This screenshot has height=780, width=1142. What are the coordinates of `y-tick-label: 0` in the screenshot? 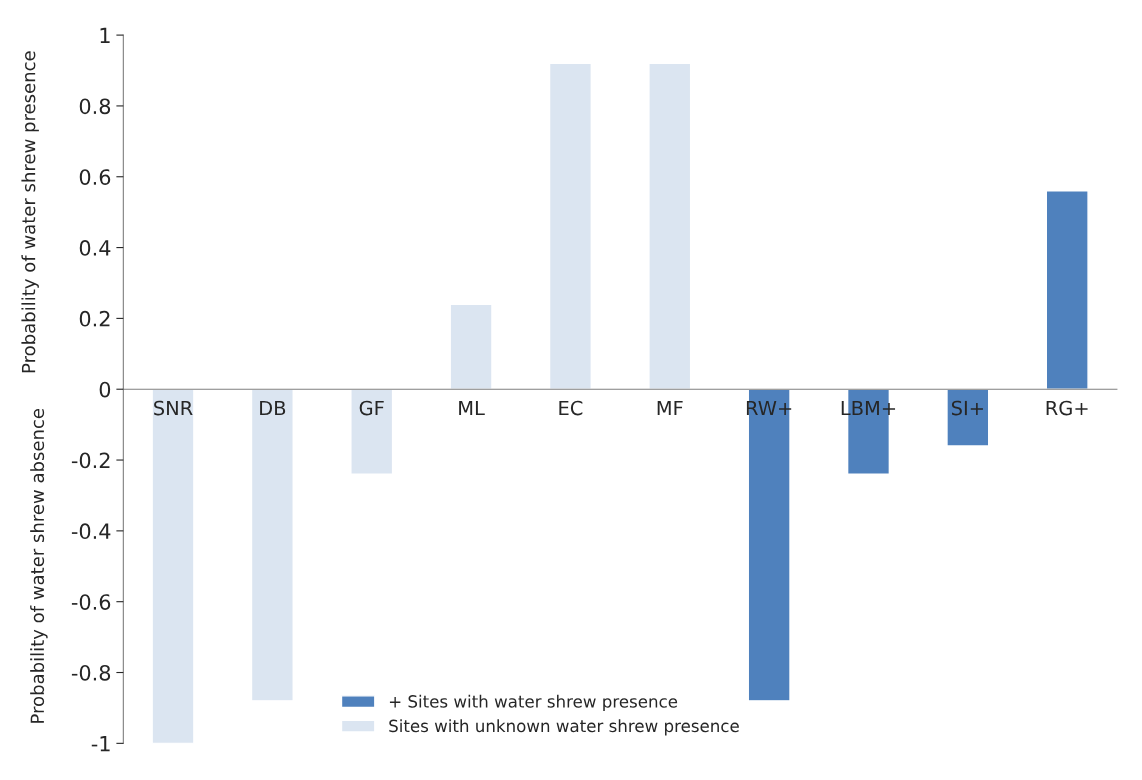 It's located at (105, 389).